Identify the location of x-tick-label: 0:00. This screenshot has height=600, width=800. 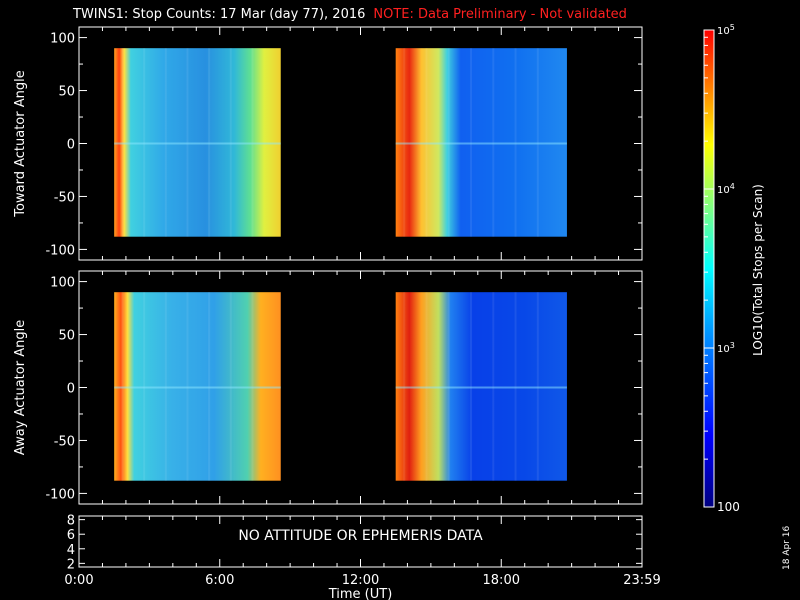
(78, 580).